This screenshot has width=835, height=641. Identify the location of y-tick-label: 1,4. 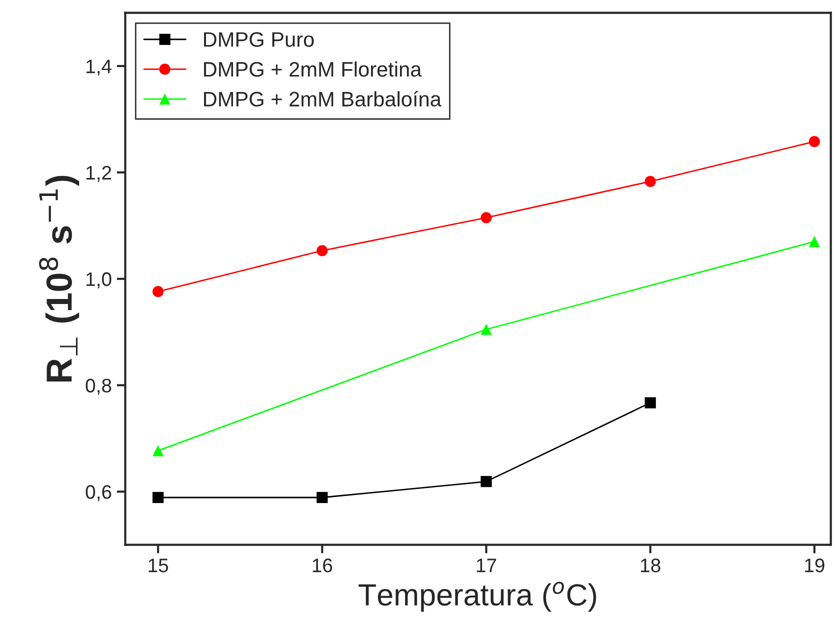
(99, 68).